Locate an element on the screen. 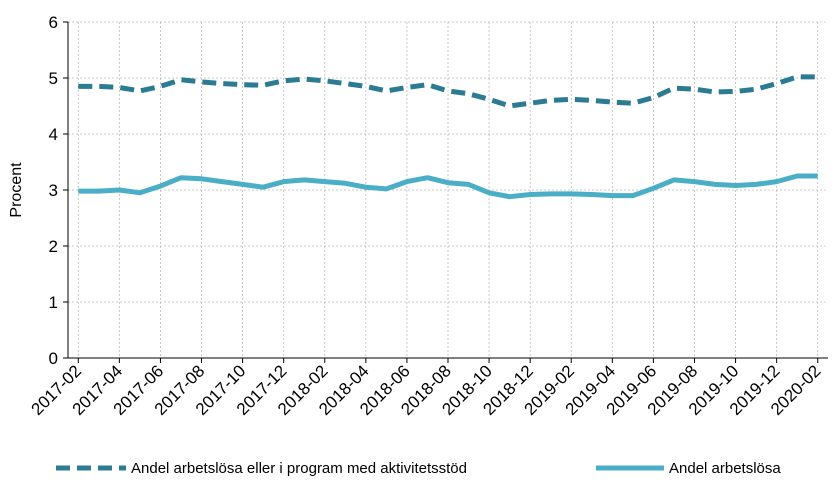 This screenshot has width=840, height=485. y-tick-label: 3 is located at coordinates (53, 190).